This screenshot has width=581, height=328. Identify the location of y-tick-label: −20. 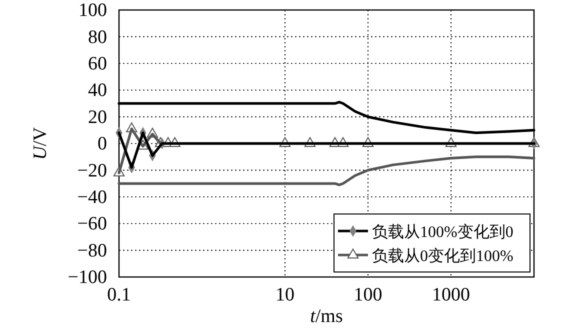
(92, 171).